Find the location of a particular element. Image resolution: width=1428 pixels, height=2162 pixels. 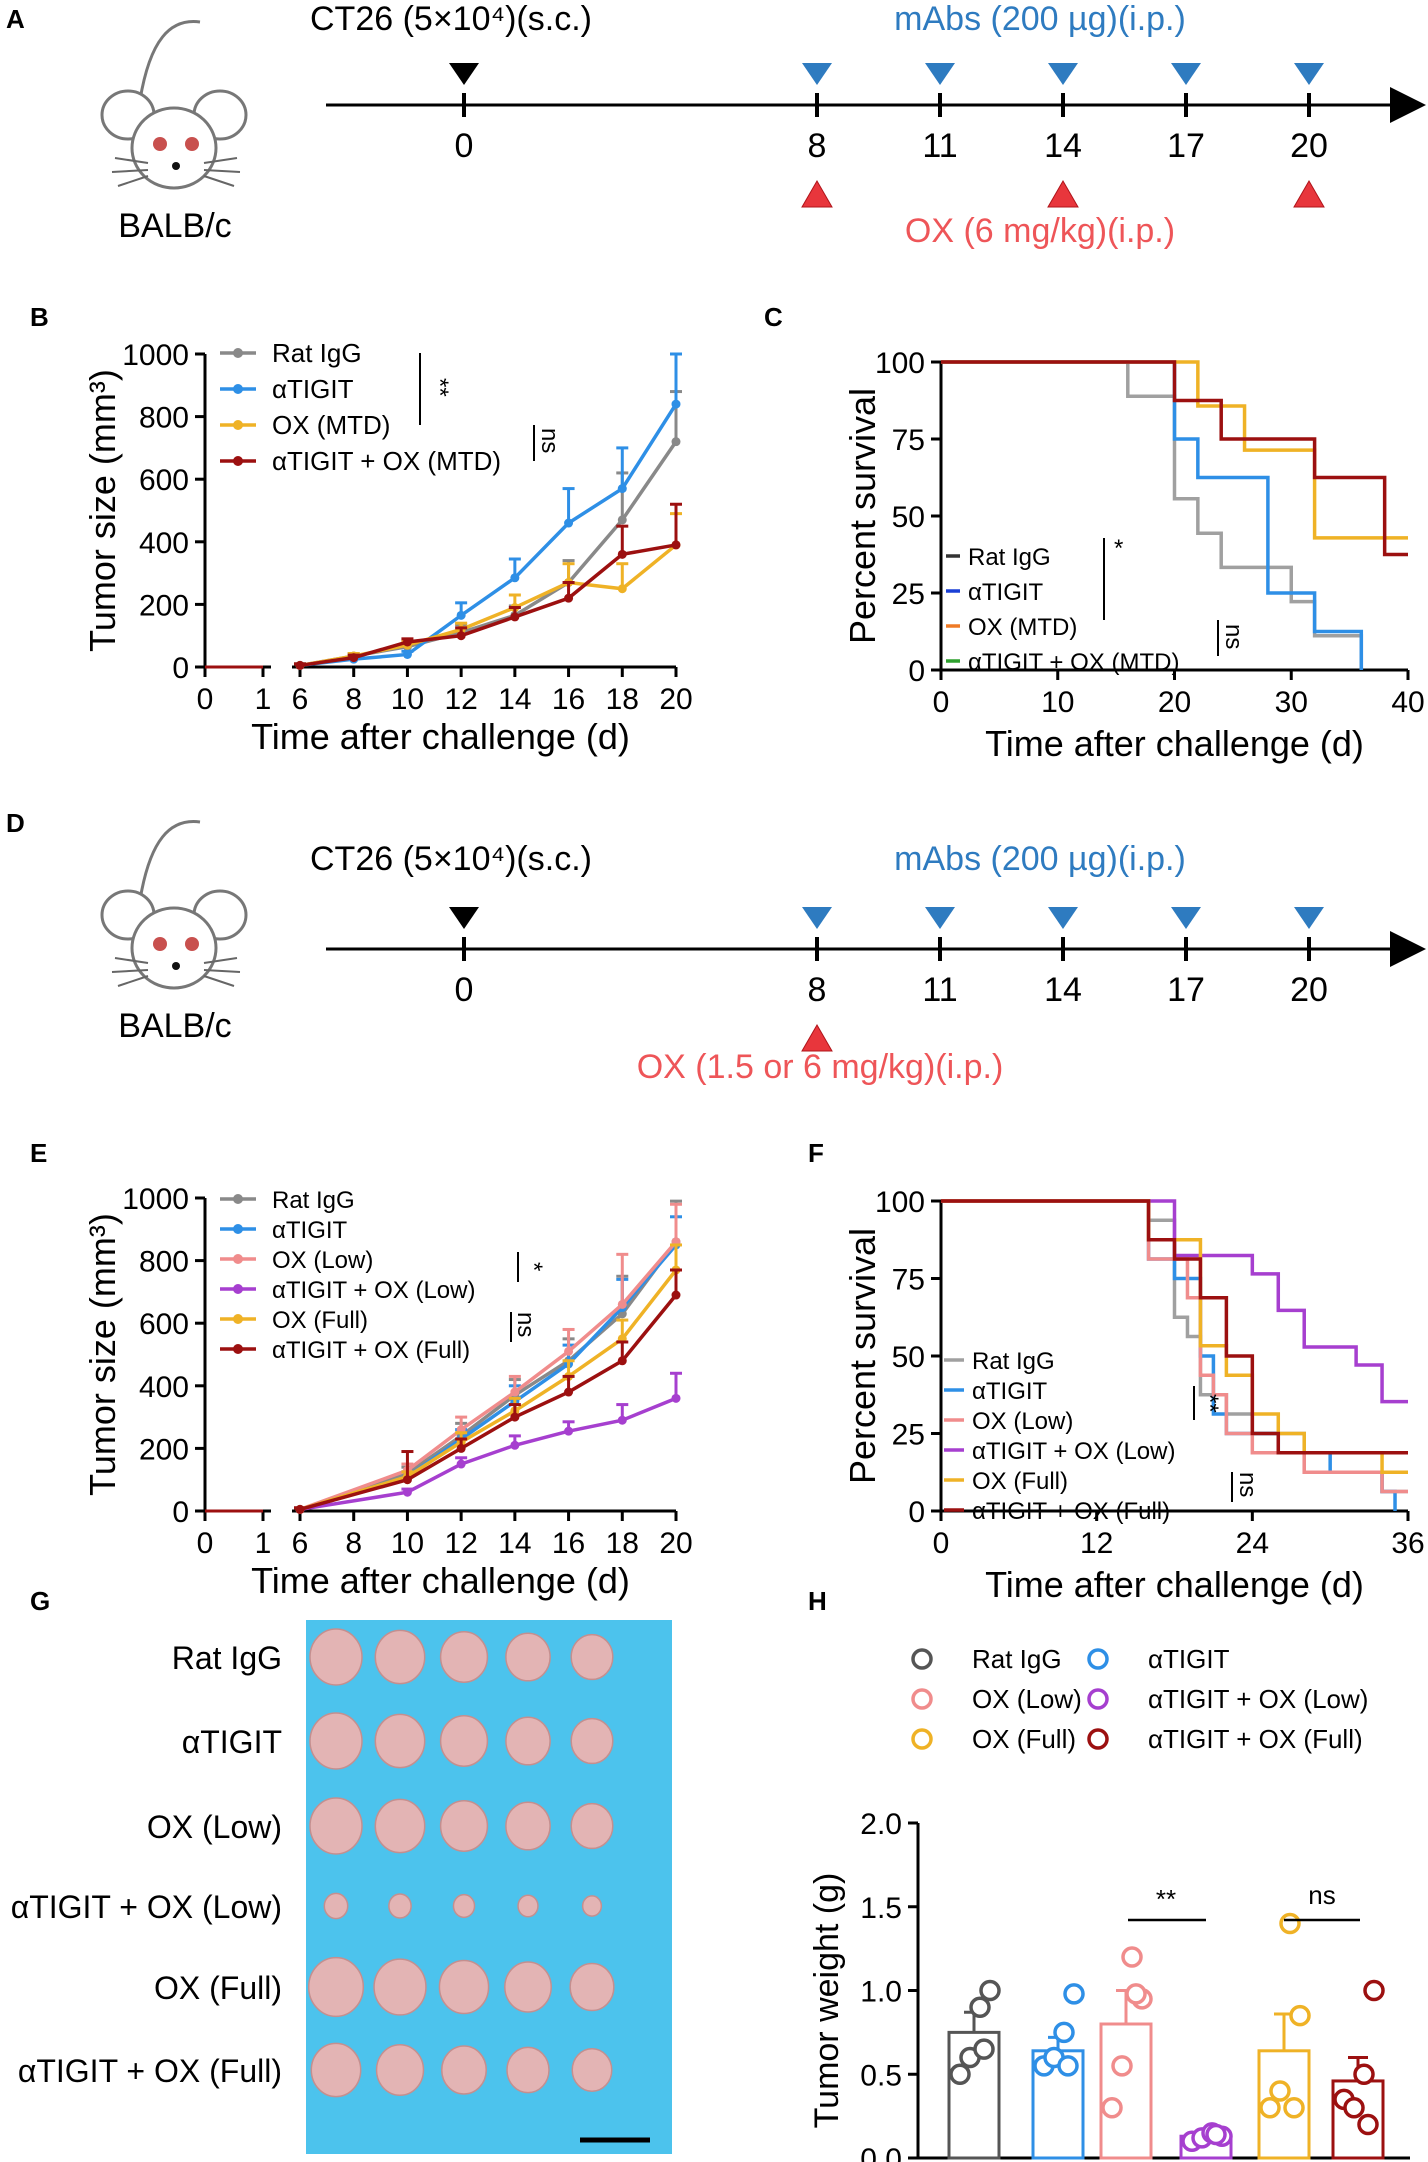

timeline-day-label: 0 is located at coordinates (464, 990).